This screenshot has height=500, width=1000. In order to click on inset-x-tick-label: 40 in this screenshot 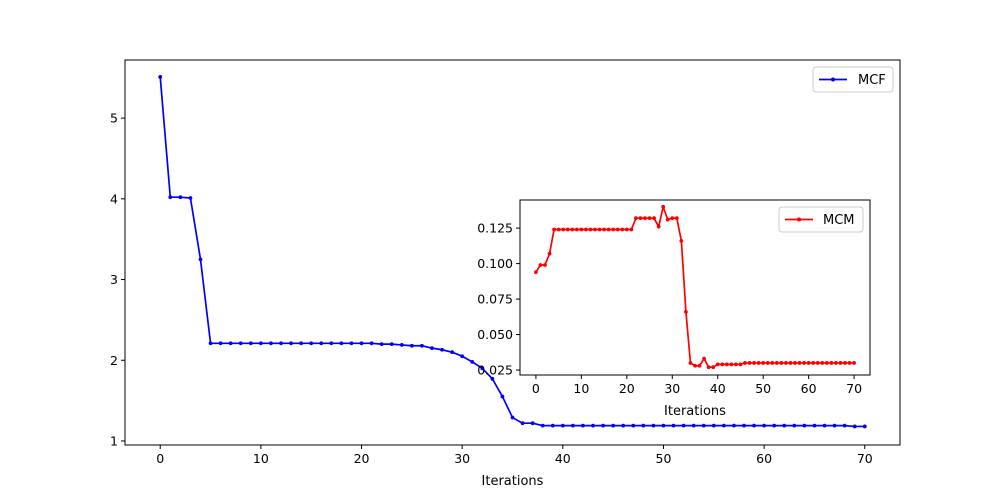, I will do `click(718, 388)`.